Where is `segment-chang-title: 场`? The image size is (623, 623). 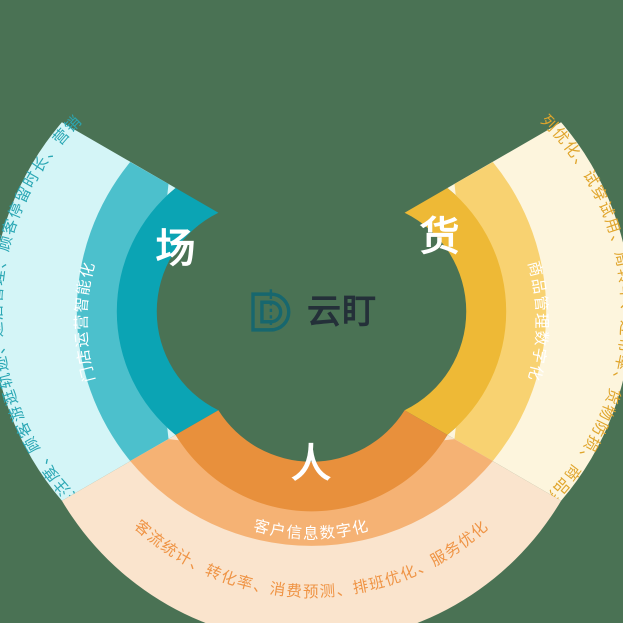 segment-chang-title: 场 is located at coordinates (176, 249).